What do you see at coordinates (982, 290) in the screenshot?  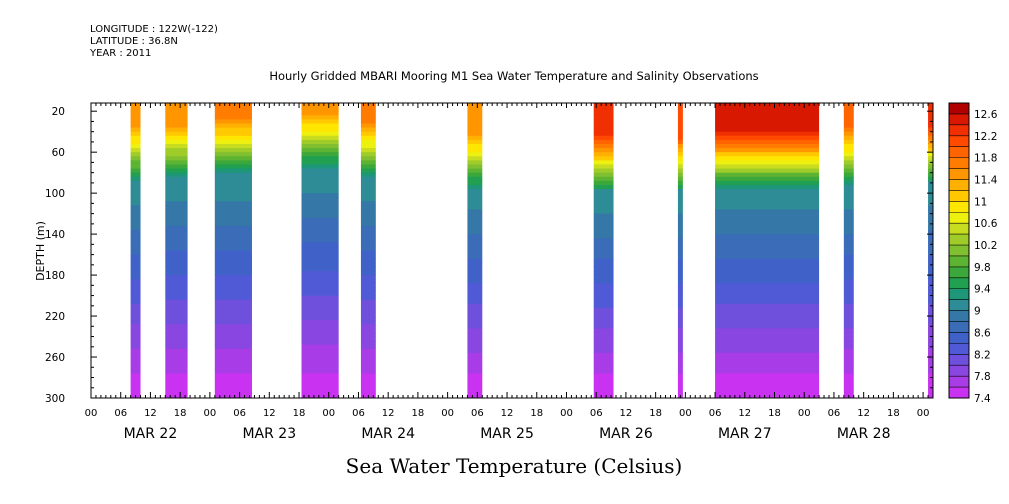 I see `colorbar-tick-label: 9.4` at bounding box center [982, 290].